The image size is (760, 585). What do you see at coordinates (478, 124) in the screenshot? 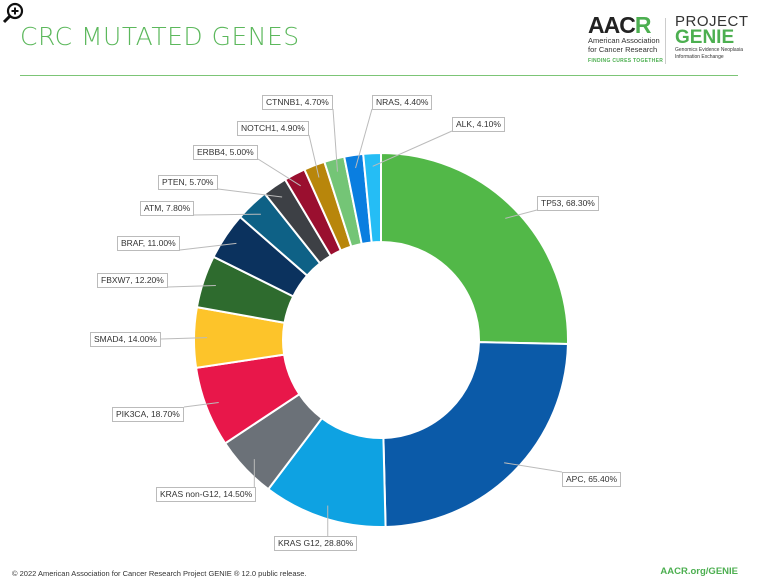
I see `slice-label: ALK, 4.10%` at bounding box center [478, 124].